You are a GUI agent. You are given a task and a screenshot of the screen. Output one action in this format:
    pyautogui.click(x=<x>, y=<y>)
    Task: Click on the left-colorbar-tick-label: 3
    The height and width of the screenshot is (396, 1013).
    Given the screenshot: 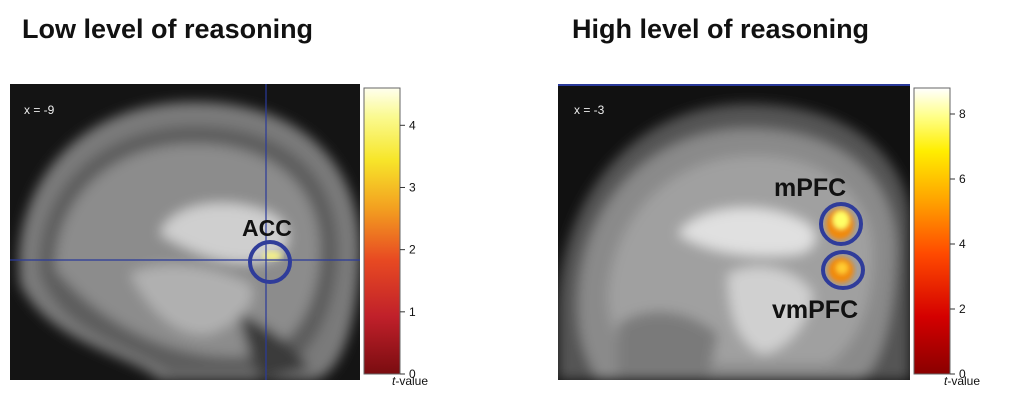 What is the action you would take?
    pyautogui.click(x=412, y=187)
    